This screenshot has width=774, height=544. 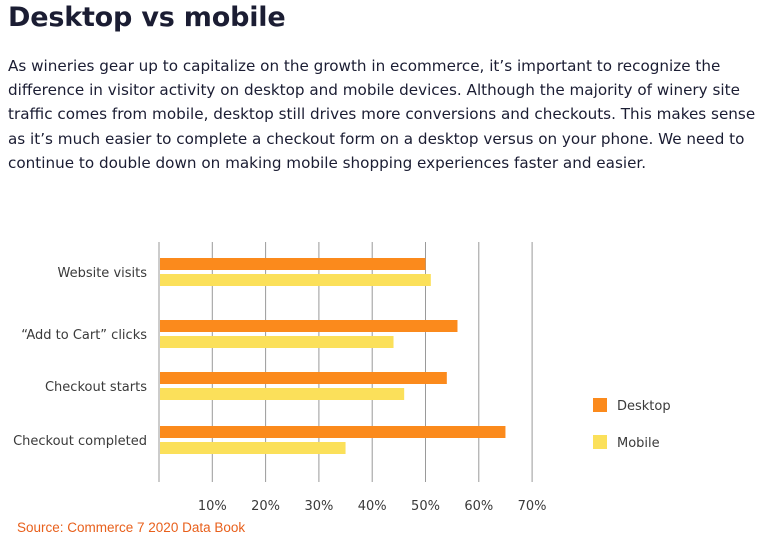 What do you see at coordinates (96, 387) in the screenshot?
I see `category-label-2: Checkout starts` at bounding box center [96, 387].